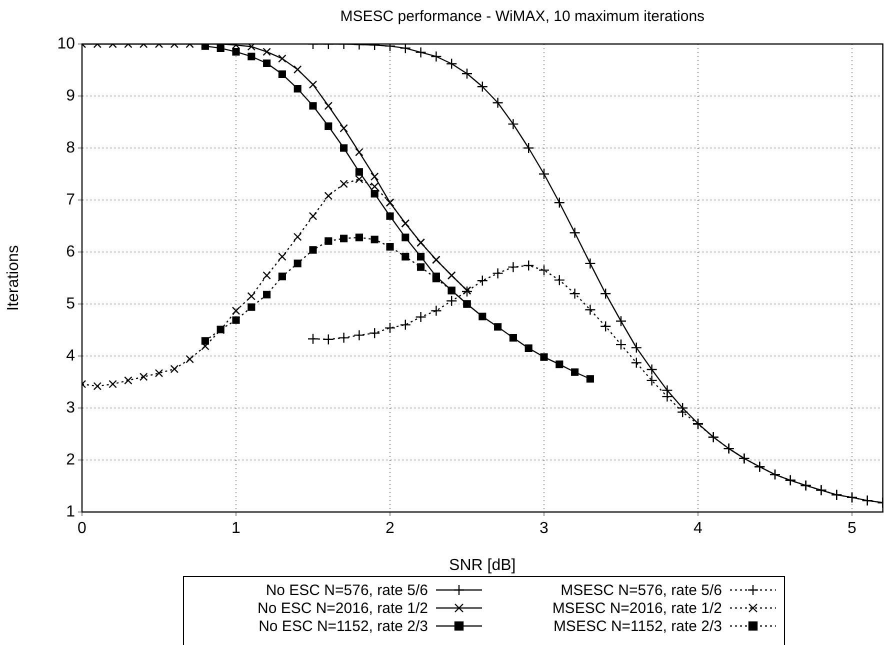 The width and height of the screenshot is (889, 645). What do you see at coordinates (82, 529) in the screenshot?
I see `x-tick-label: 0` at bounding box center [82, 529].